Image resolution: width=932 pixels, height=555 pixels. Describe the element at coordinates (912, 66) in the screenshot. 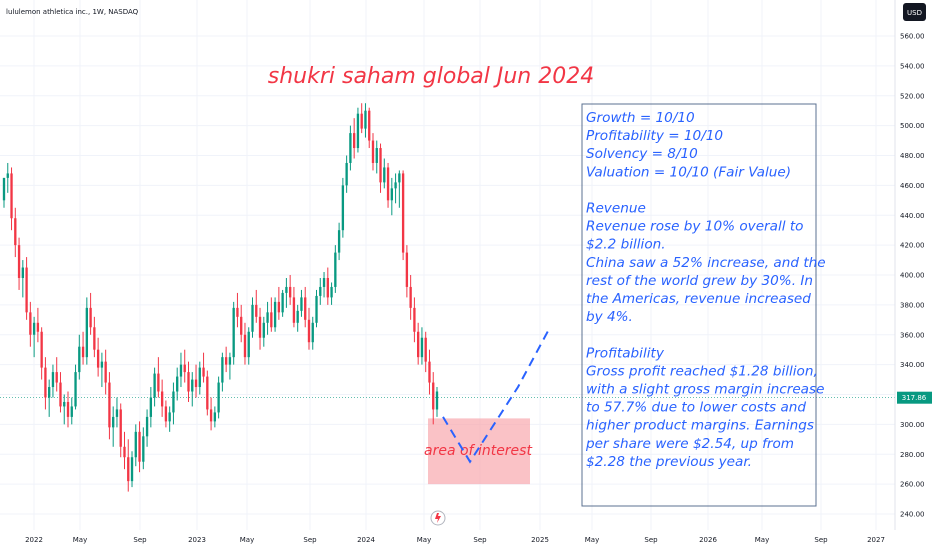

I see `price-tick-label: 540.00` at that location.